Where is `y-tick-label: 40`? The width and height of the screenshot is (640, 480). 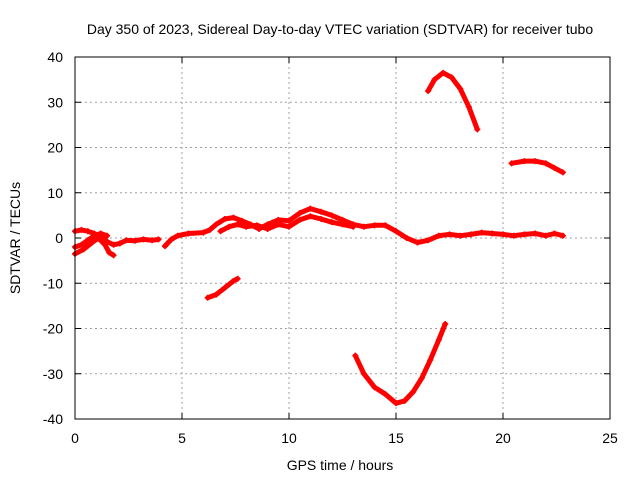
y-tick-label: 40 is located at coordinates (55, 57).